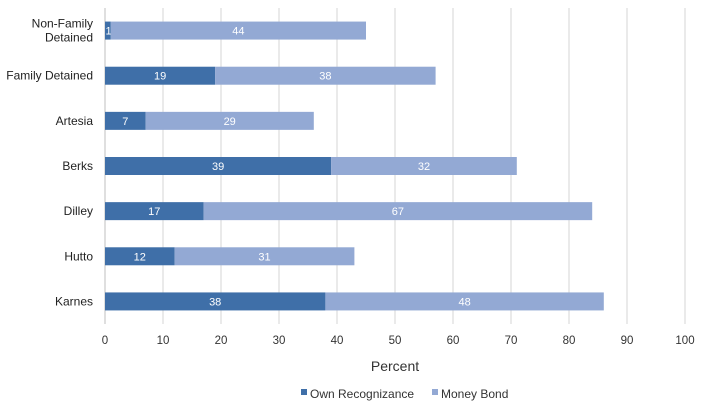  I want to click on x-tick-labels: 0 10 20 30 40 50 60 70 80 90 100, so click(398, 341).